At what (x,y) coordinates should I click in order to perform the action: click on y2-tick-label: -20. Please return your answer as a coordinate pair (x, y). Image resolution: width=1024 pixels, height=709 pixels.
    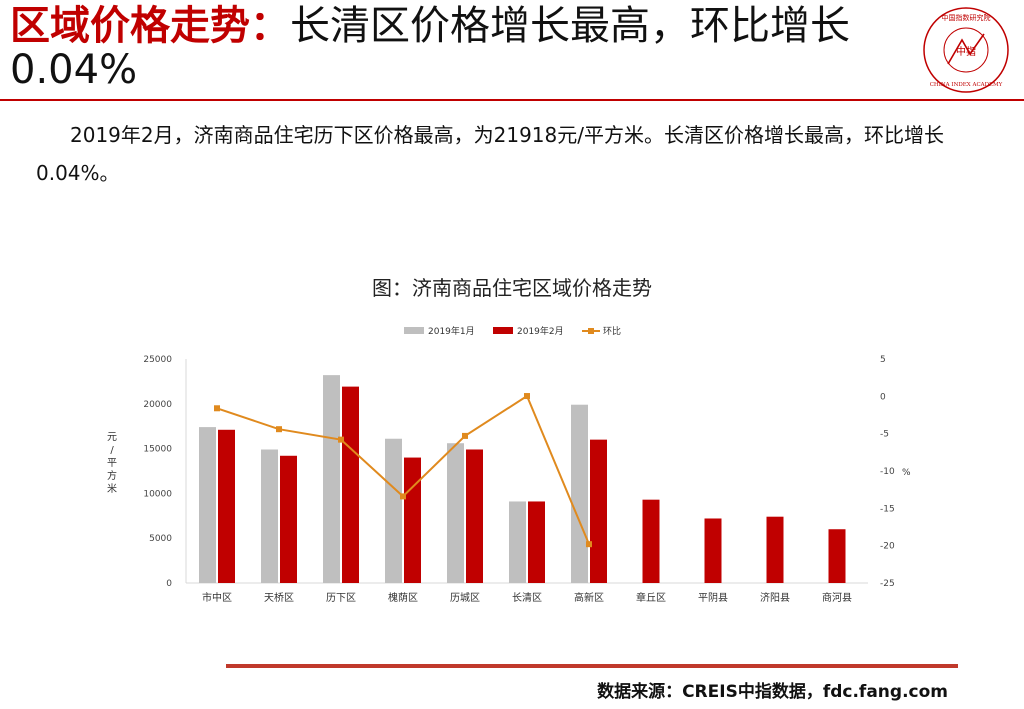
    Looking at the image, I should click on (887, 547).